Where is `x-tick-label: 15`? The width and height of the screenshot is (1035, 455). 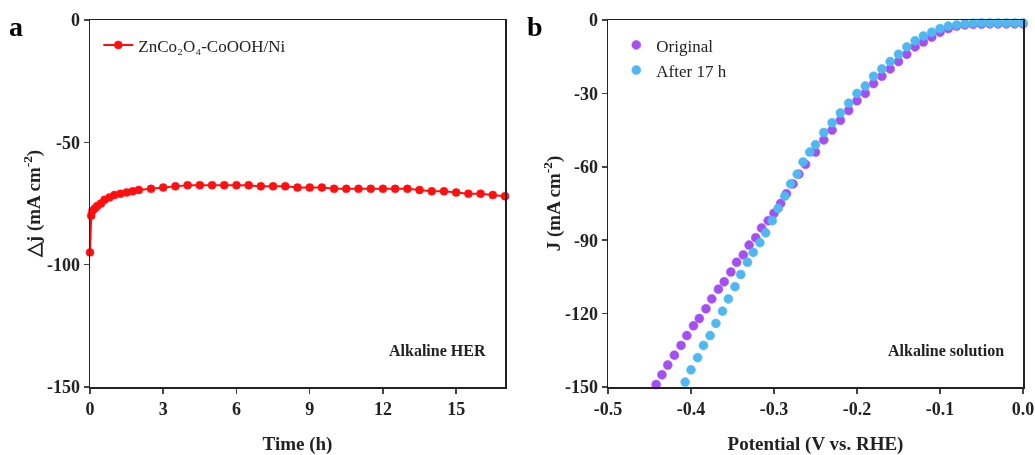 x-tick-label: 15 is located at coordinates (456, 409).